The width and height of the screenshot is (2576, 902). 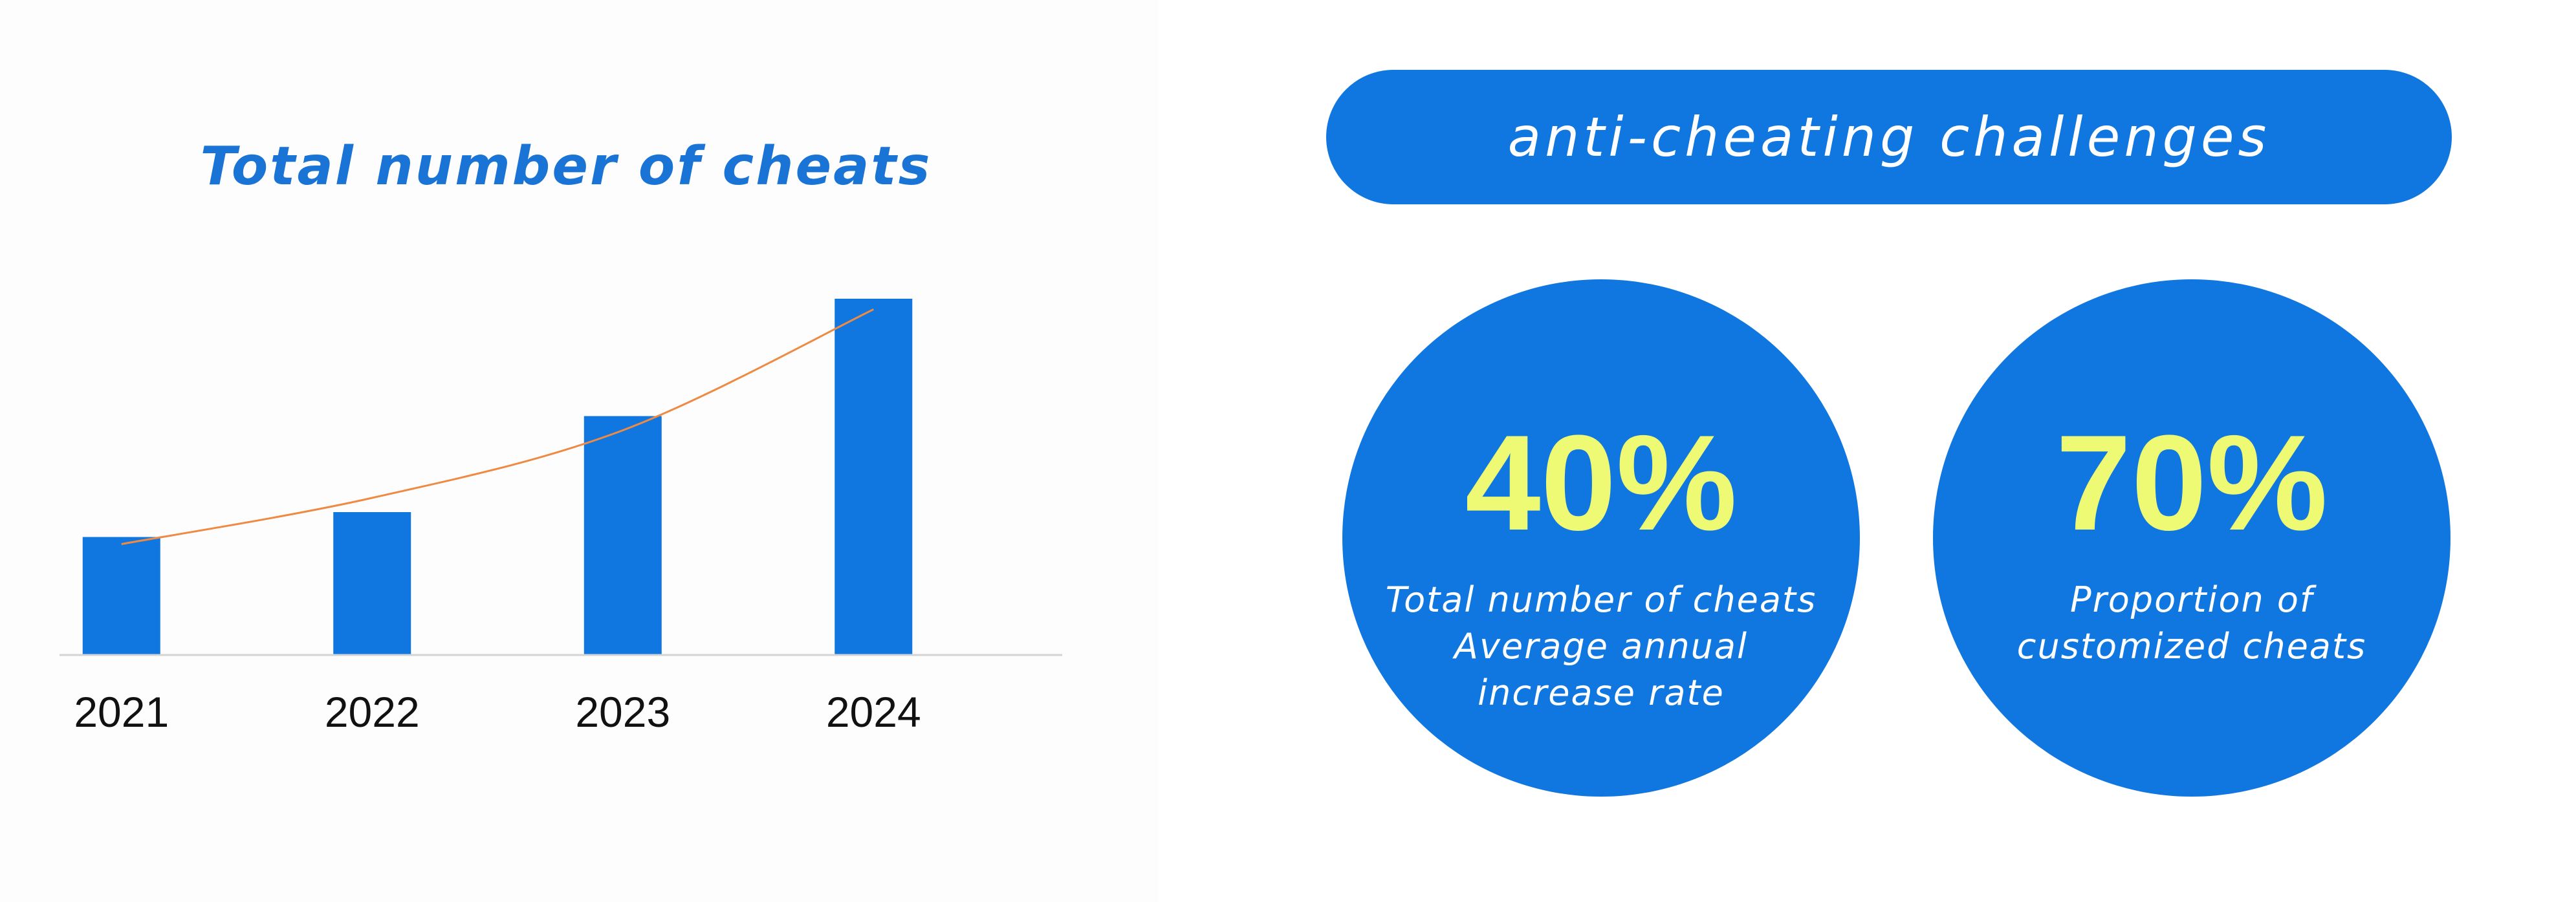 I want to click on stat-value-customized: 70%, so click(x=2191, y=483).